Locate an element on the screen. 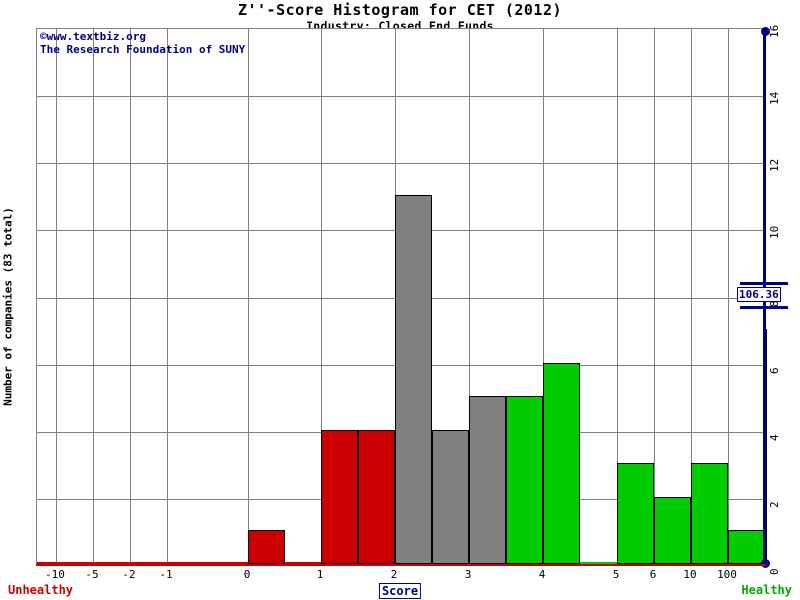 Image resolution: width=800 pixels, height=600 pixels. y-tick-label: 0 is located at coordinates (774, 571).